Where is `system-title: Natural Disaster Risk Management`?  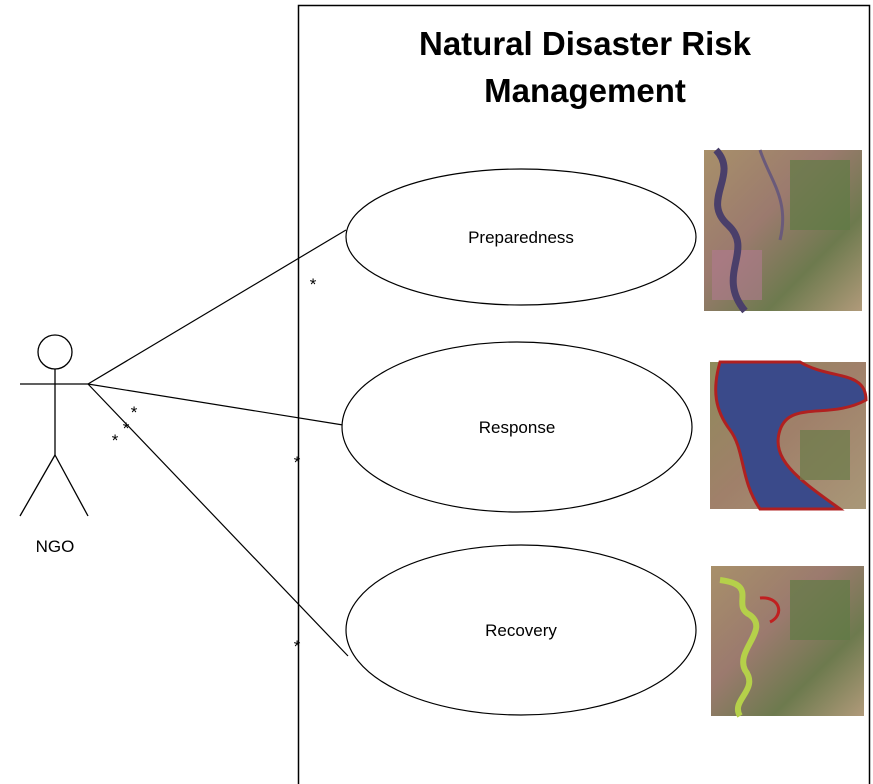 system-title: Natural Disaster Risk Management is located at coordinates (585, 67).